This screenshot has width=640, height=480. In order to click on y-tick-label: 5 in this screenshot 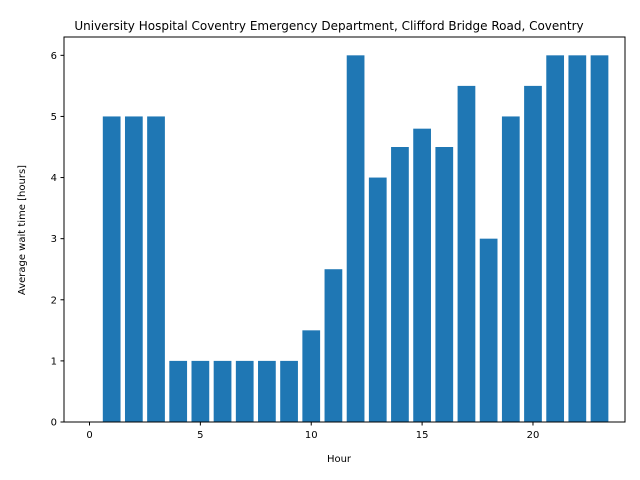, I will do `click(54, 117)`.